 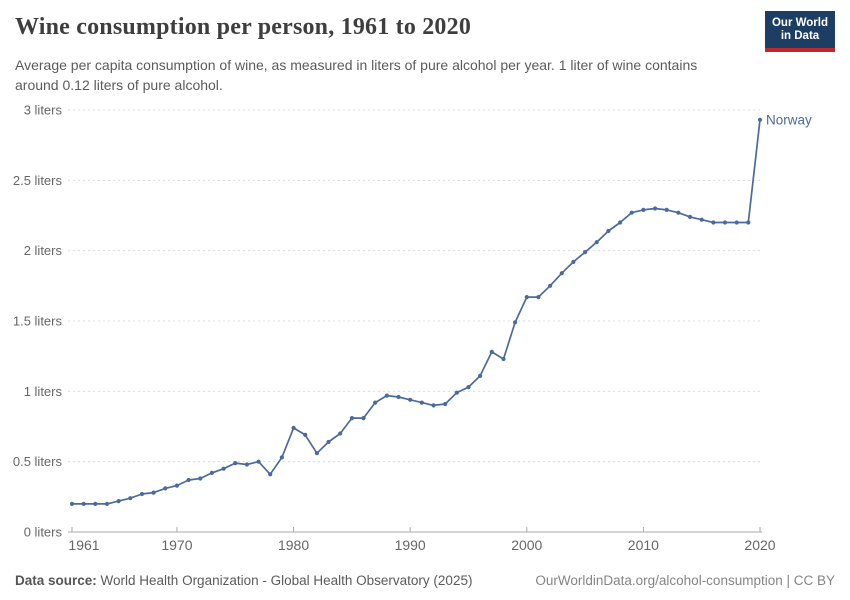 What do you see at coordinates (759, 545) in the screenshot?
I see `x-axis-tick-label: 2020` at bounding box center [759, 545].